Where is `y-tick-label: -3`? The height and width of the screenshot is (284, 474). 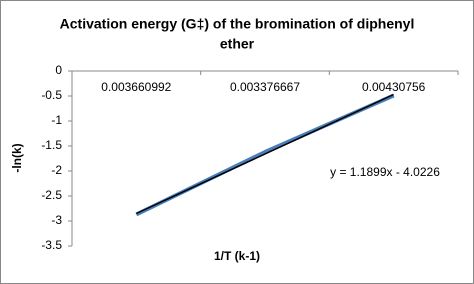 y-tick-label: -3 is located at coordinates (56, 220).